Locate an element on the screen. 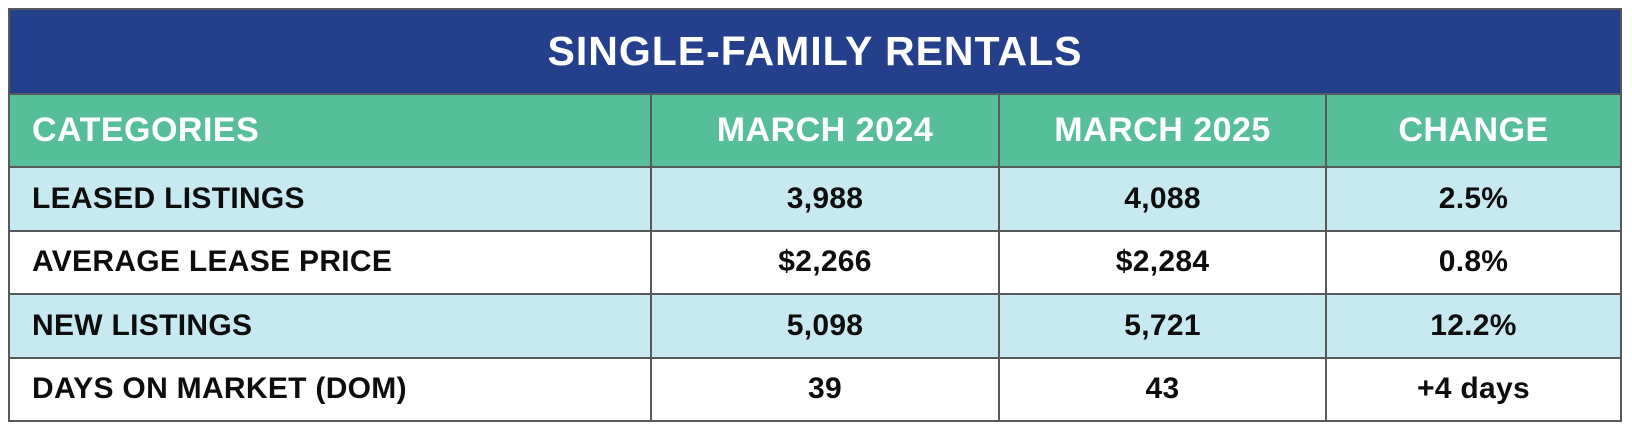 The image size is (1632, 436). value-cell-march-2025: $2,284 is located at coordinates (1161, 262).